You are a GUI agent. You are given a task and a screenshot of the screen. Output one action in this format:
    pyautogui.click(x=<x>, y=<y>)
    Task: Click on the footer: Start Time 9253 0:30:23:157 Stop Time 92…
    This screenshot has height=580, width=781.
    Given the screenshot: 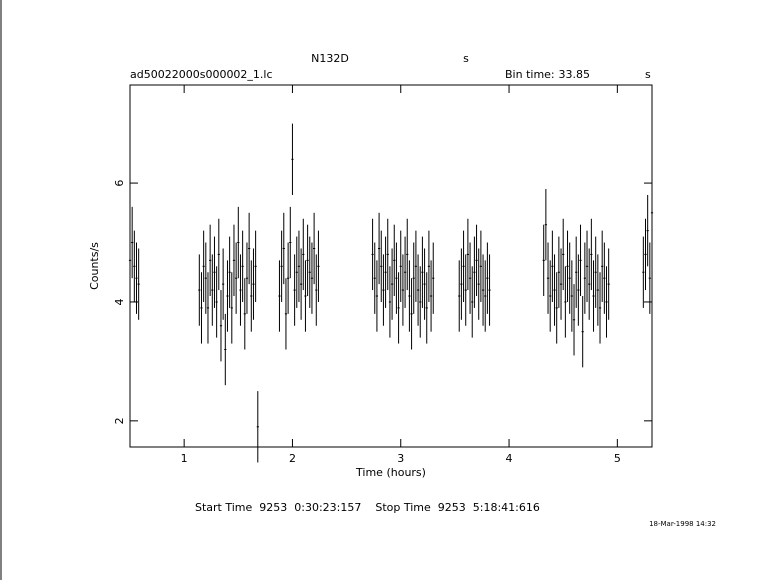 What is the action you would take?
    pyautogui.click(x=367, y=507)
    